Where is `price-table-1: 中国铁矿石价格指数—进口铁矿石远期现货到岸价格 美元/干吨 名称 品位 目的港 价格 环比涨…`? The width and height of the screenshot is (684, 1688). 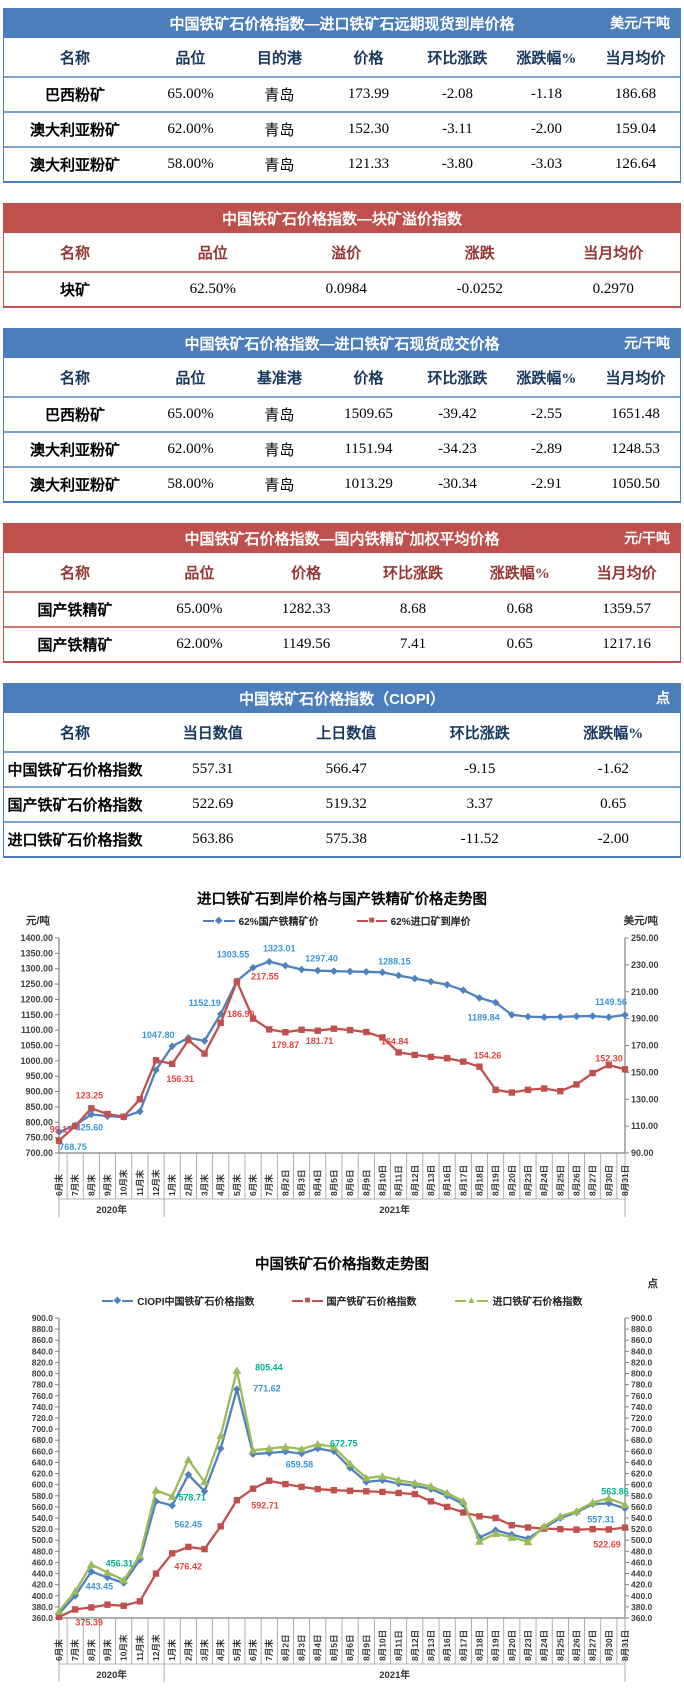 price-table-1: 中国铁矿石价格指数—进口铁矿石远期现货到岸价格 美元/干吨 名称 品位 目的港 价格 环比涨… is located at coordinates (342, 95).